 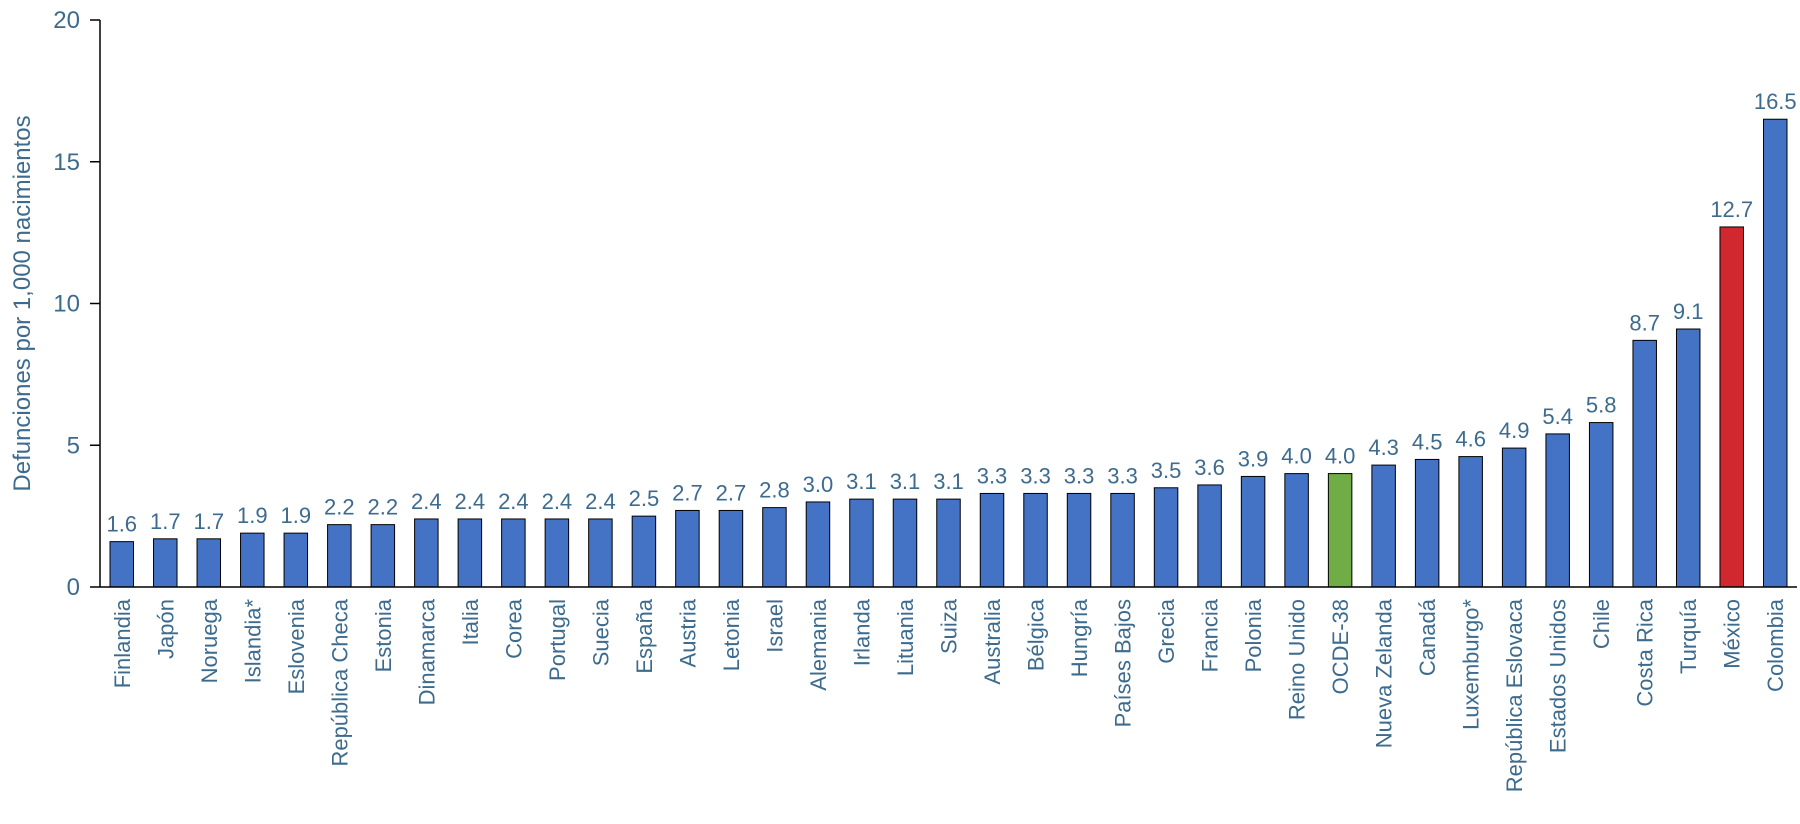 I want to click on category-label-islandia: Islandia*, so click(x=252, y=641).